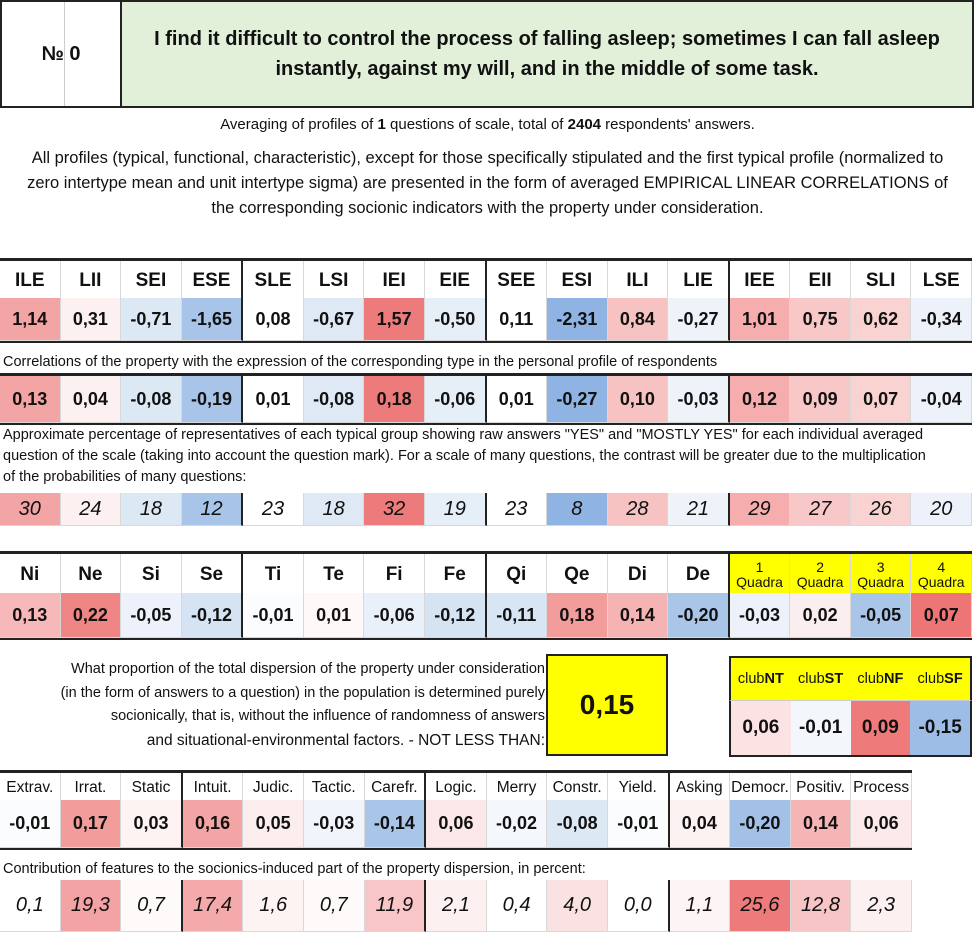 The height and width of the screenshot is (935, 975). What do you see at coordinates (394, 319) in the screenshot?
I see `type-profile-value-6: 1,57` at bounding box center [394, 319].